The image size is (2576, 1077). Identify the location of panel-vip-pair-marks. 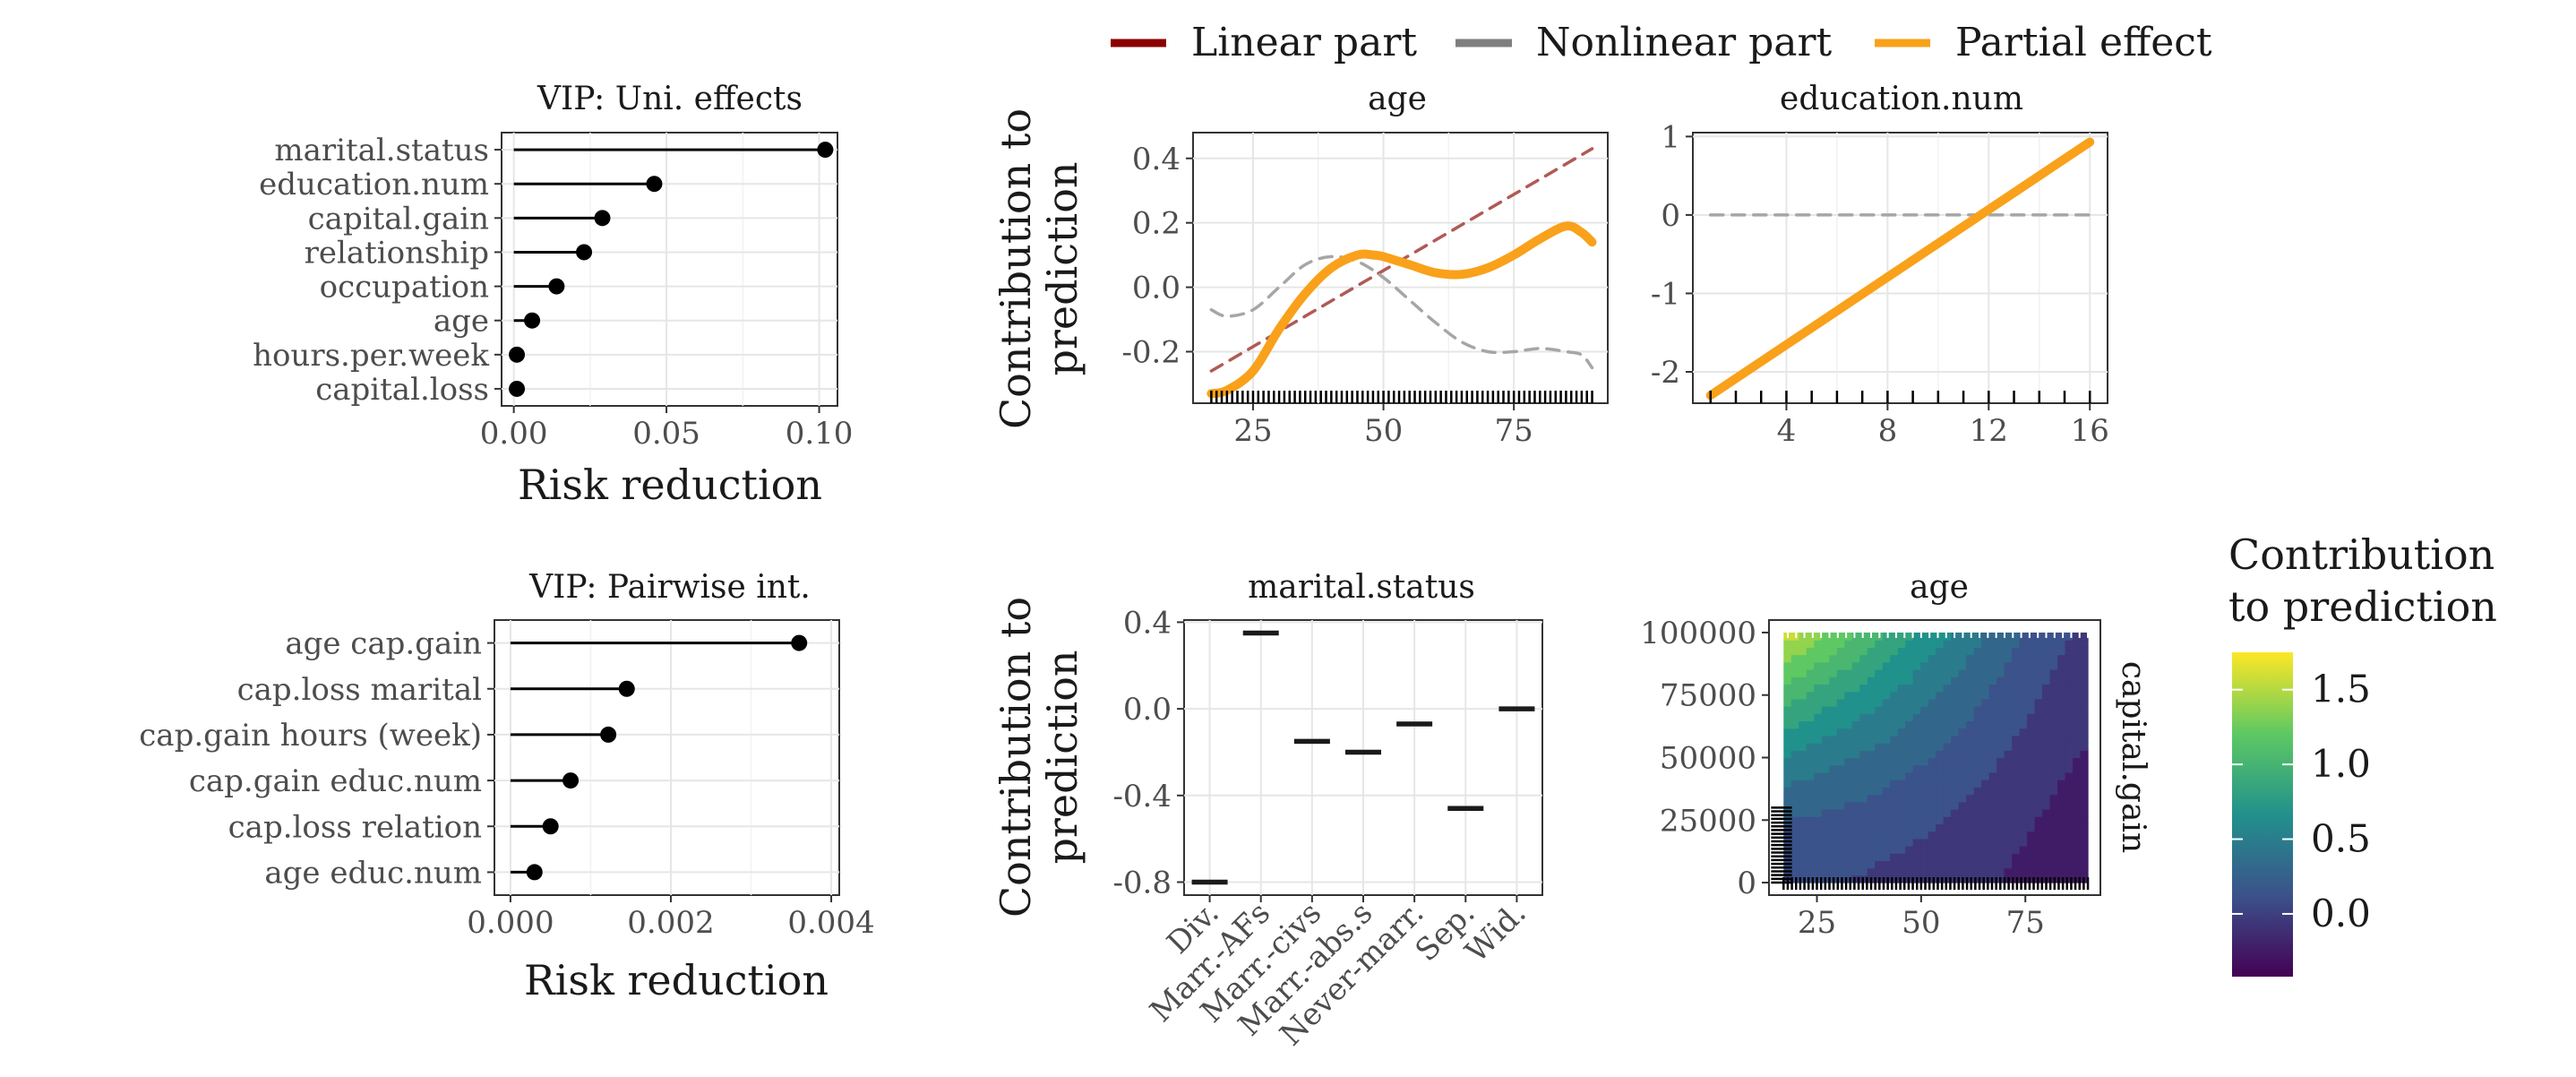
(659, 758).